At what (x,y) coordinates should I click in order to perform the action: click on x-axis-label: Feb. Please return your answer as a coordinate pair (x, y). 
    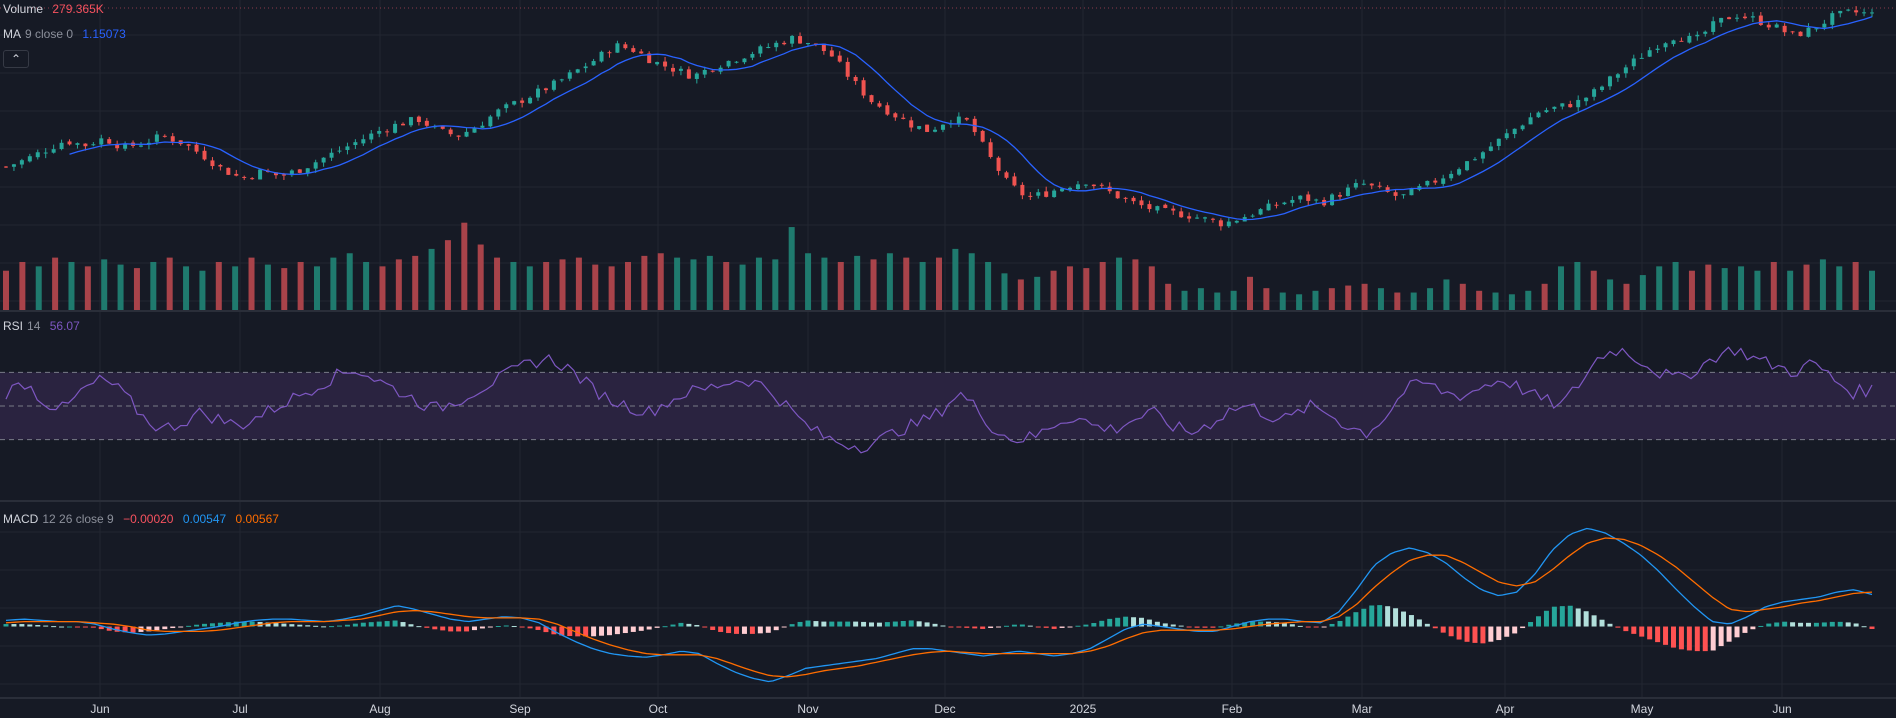
    Looking at the image, I should click on (1232, 709).